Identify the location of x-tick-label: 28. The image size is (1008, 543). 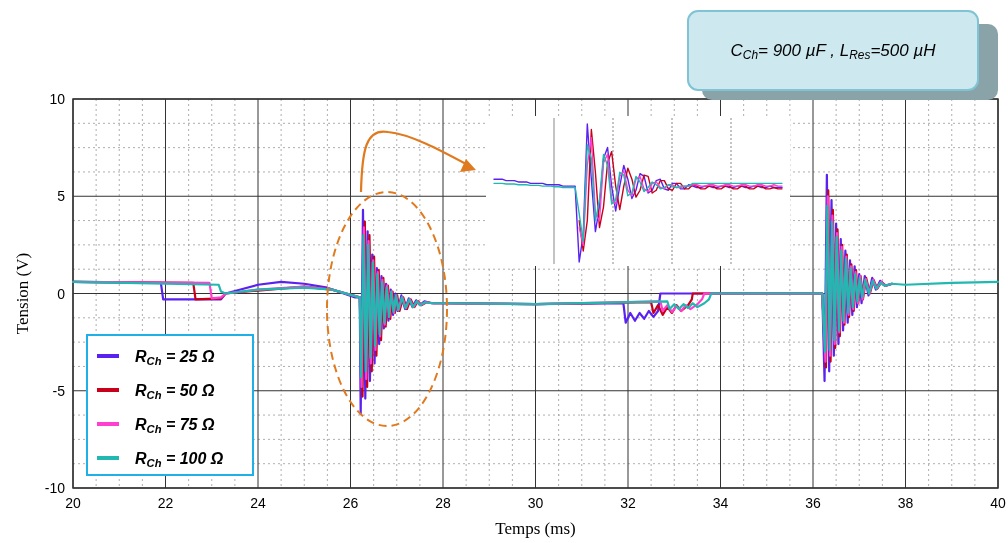
(443, 503).